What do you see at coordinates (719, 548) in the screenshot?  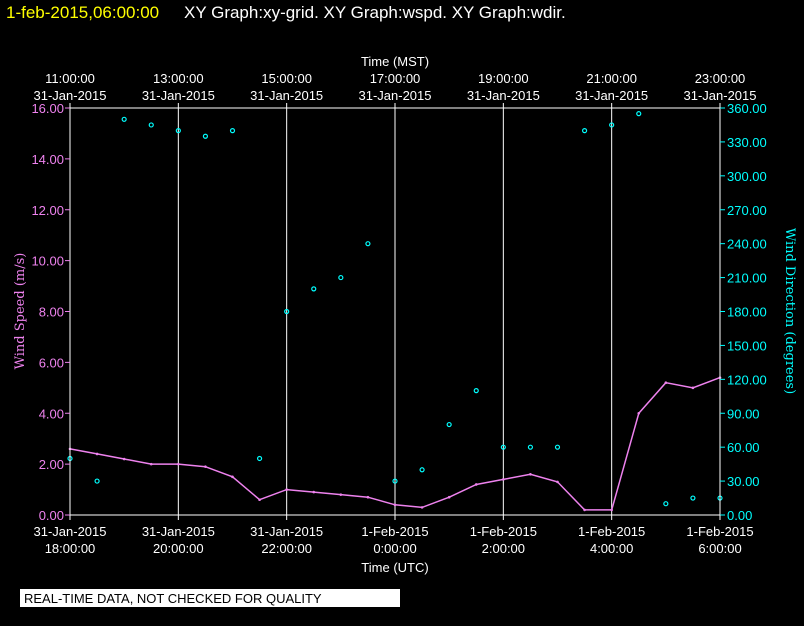 I see `bottom-tick-time: 6:00:00` at bounding box center [719, 548].